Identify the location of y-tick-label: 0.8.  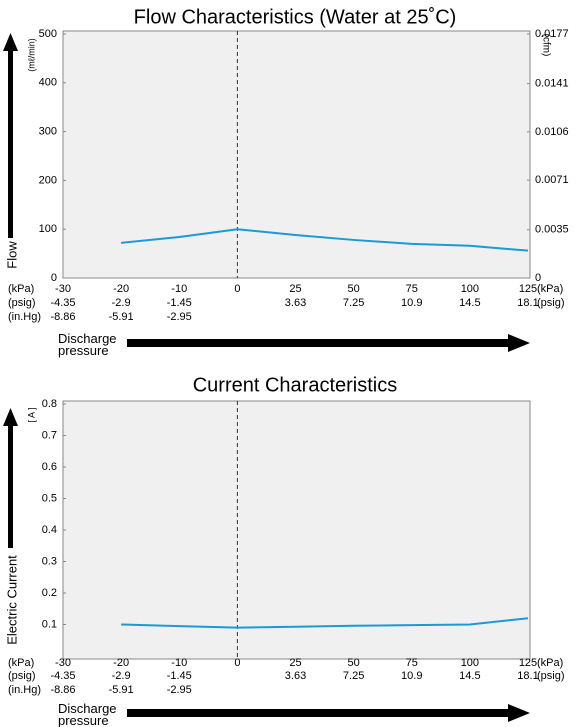
(49, 404).